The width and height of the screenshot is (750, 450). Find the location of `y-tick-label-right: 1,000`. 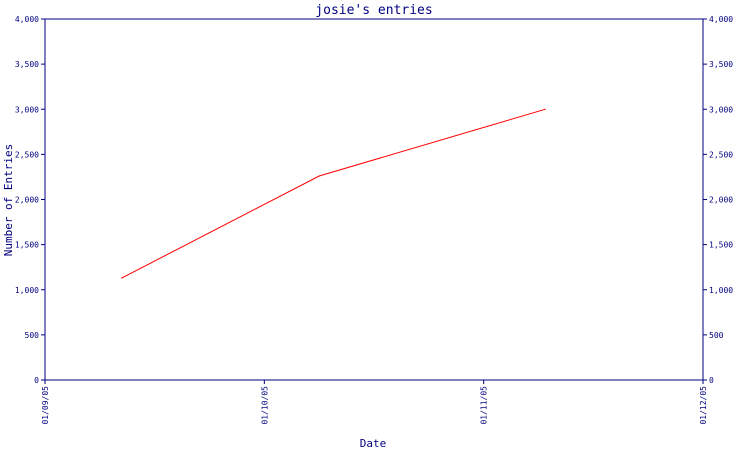

y-tick-label-right: 1,000 is located at coordinates (721, 290).